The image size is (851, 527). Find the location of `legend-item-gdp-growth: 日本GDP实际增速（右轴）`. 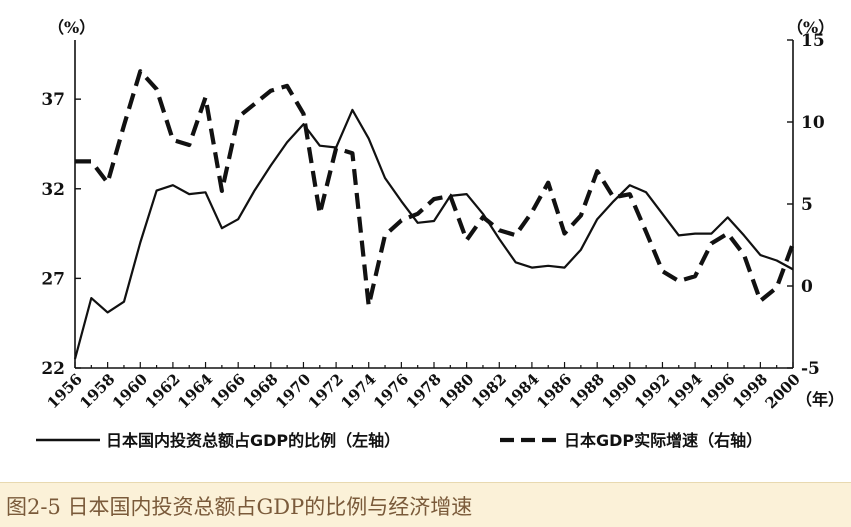

legend-item-gdp-growth: 日本GDP实际增速（右轴） is located at coordinates (663, 440).